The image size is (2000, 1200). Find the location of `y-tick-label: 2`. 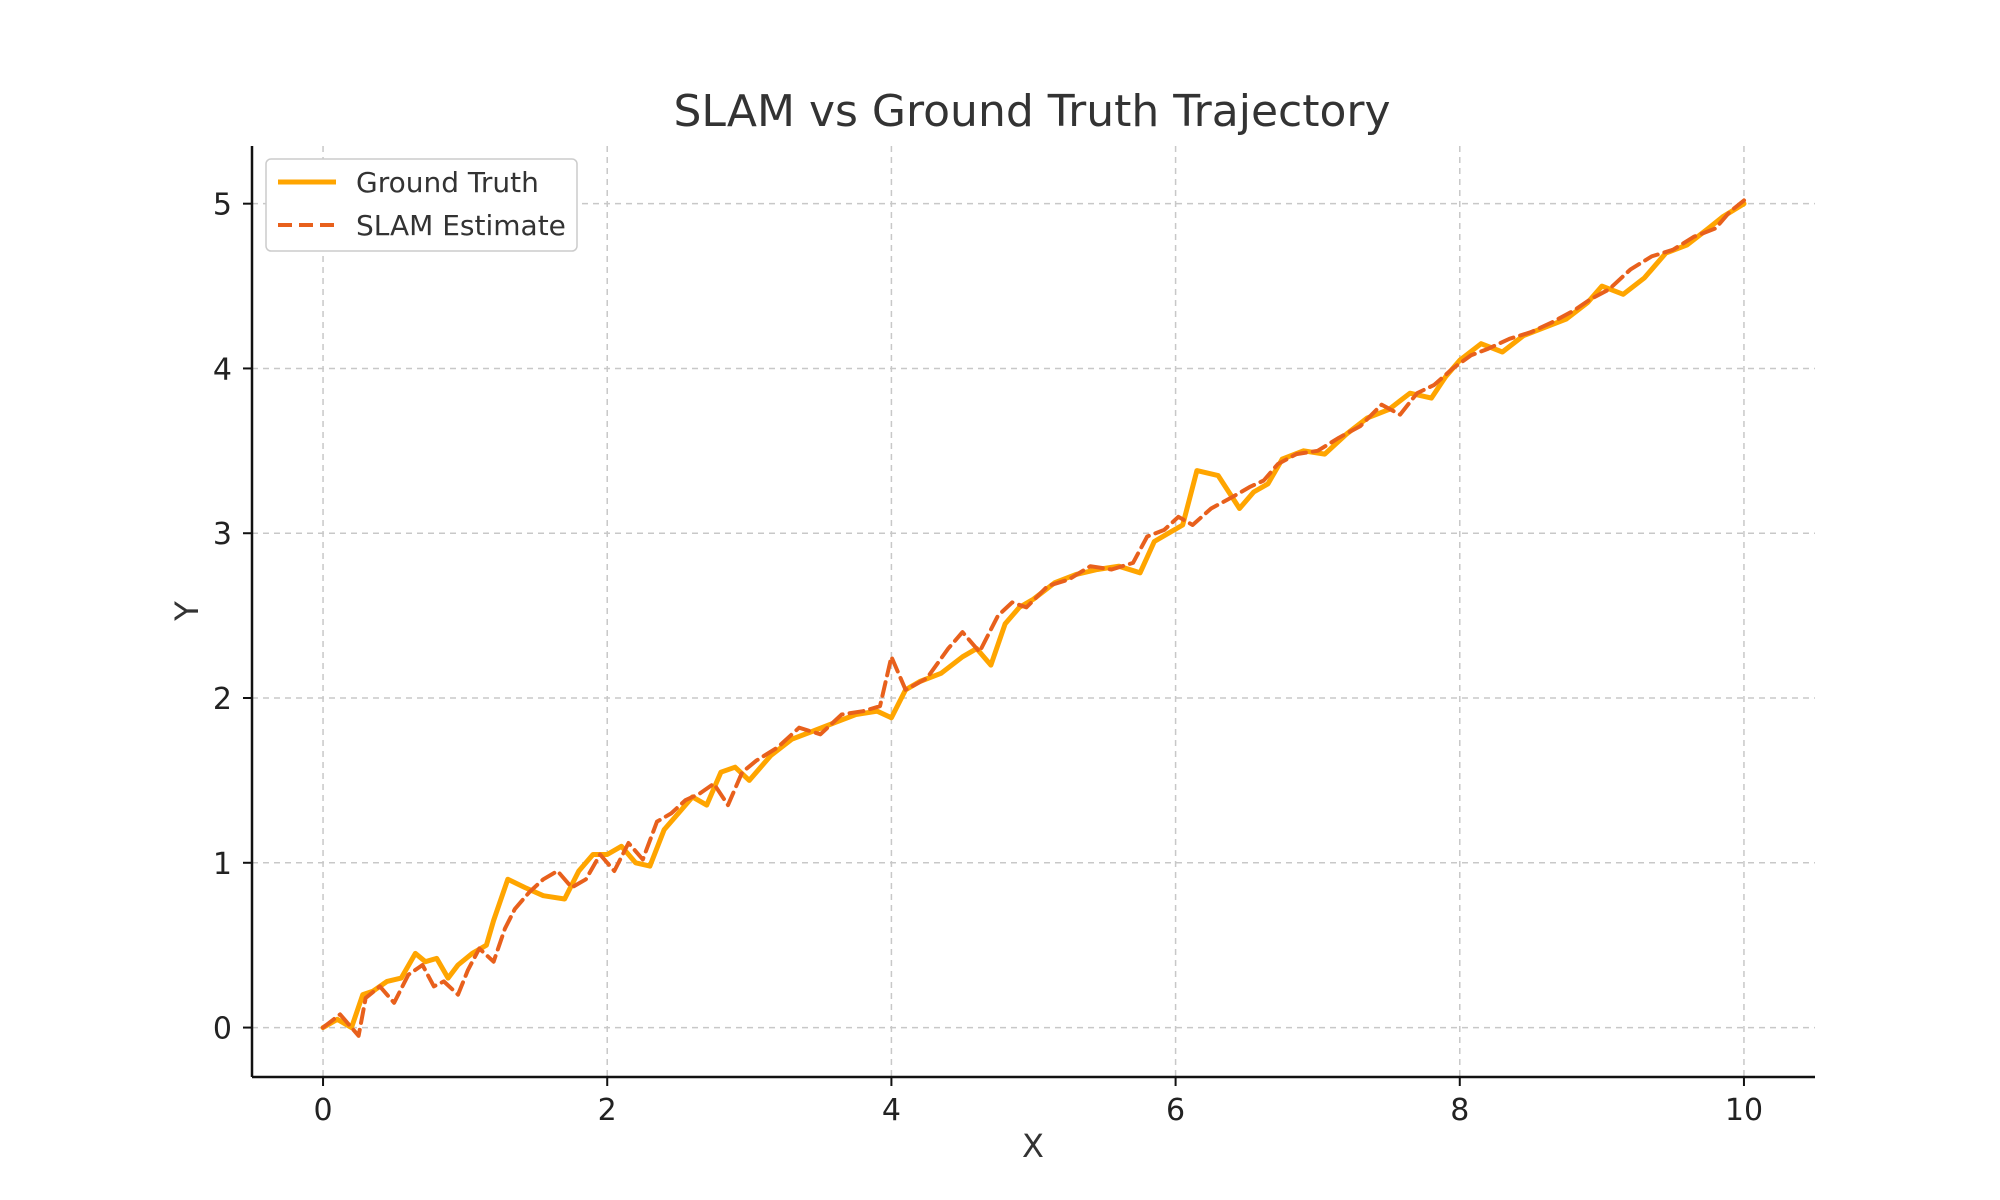

y-tick-label: 2 is located at coordinates (222, 699).